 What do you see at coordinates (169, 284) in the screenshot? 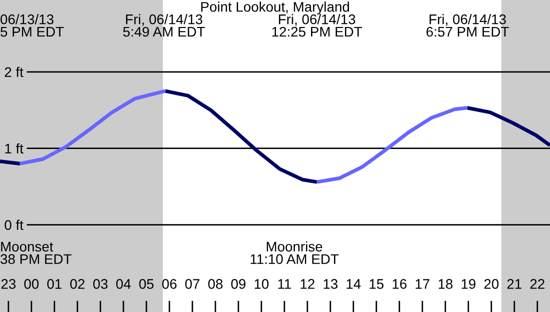
I see `x-tick-label: 06` at bounding box center [169, 284].